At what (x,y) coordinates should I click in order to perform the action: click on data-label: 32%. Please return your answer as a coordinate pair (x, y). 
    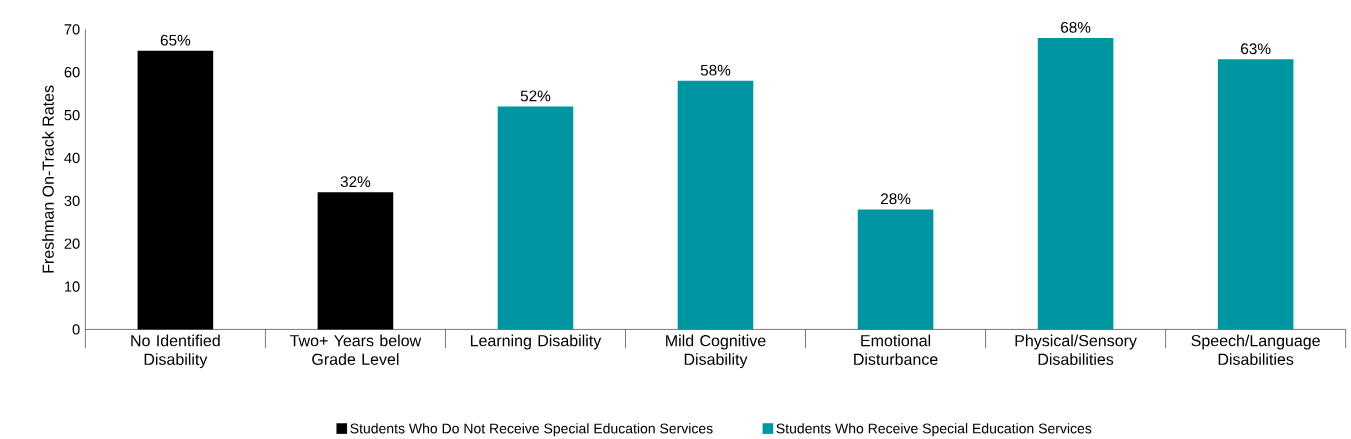
    Looking at the image, I should click on (355, 182).